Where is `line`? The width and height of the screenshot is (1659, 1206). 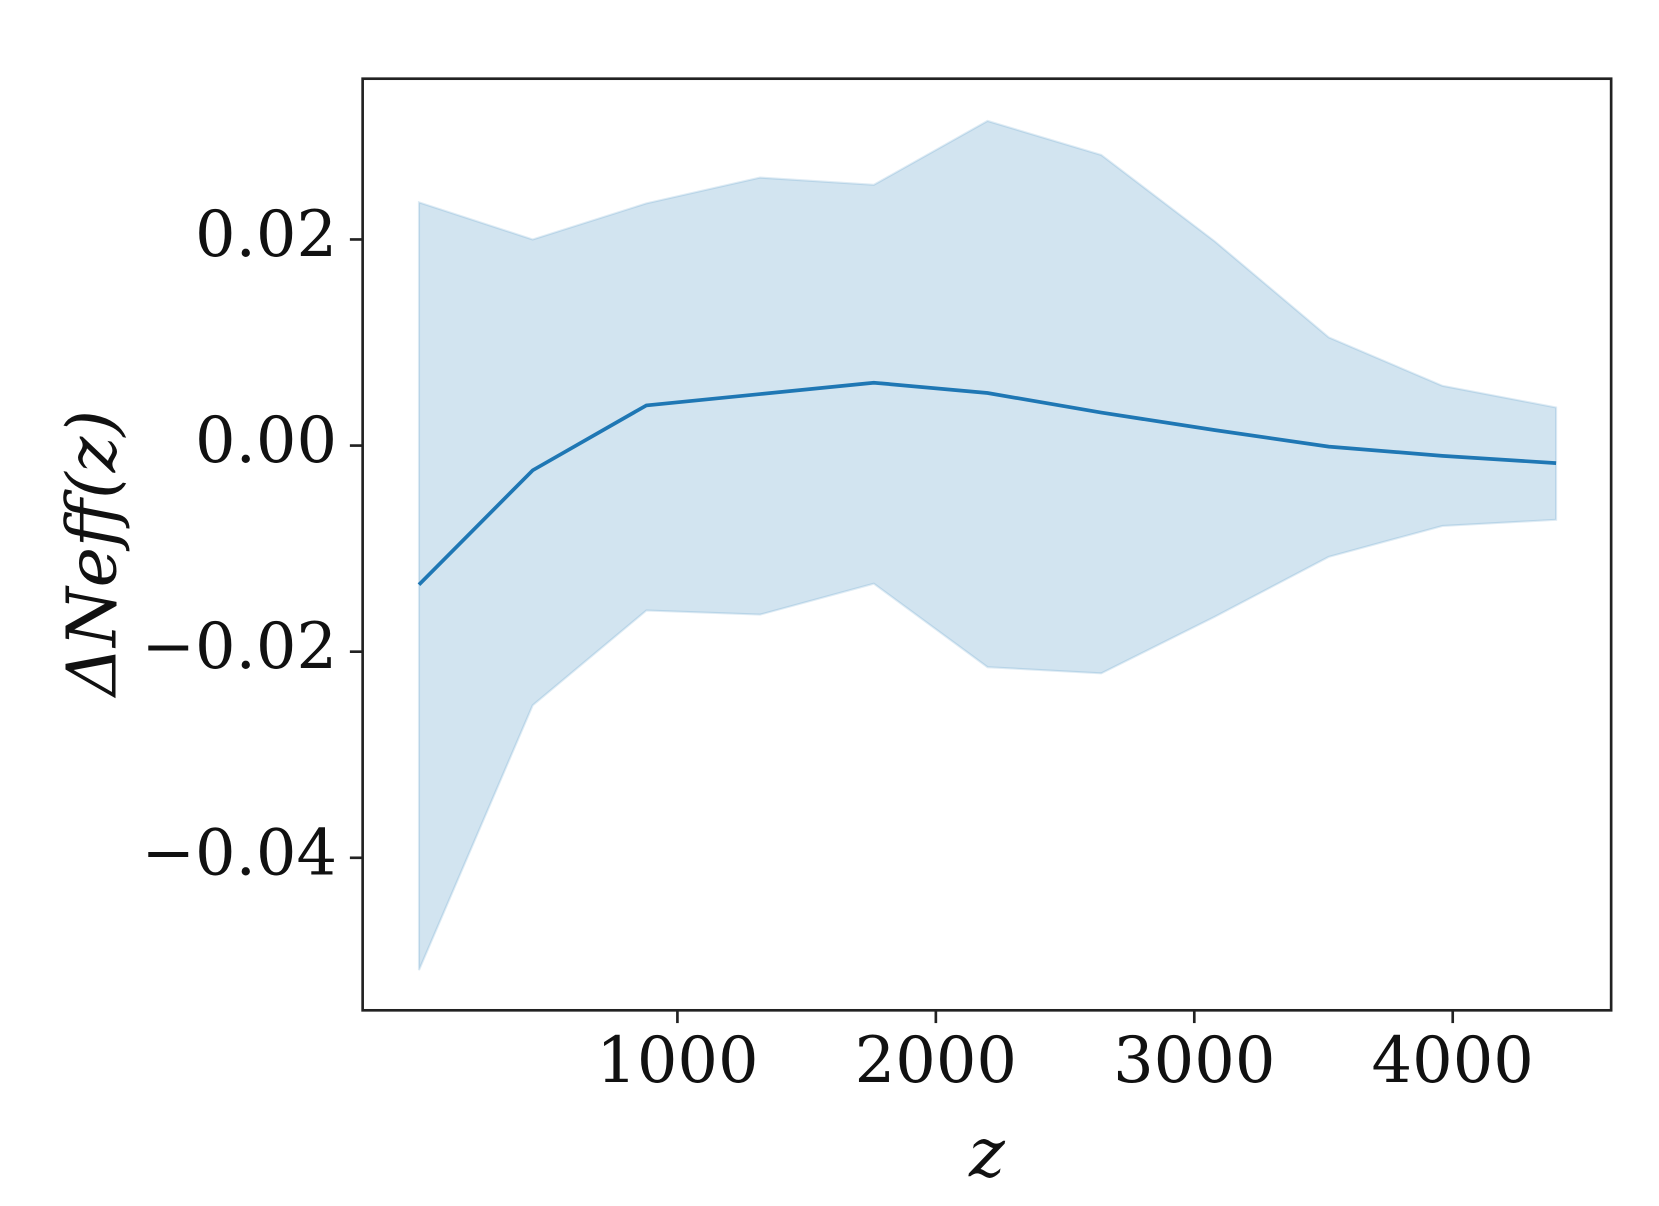
line is located at coordinates (987, 483).